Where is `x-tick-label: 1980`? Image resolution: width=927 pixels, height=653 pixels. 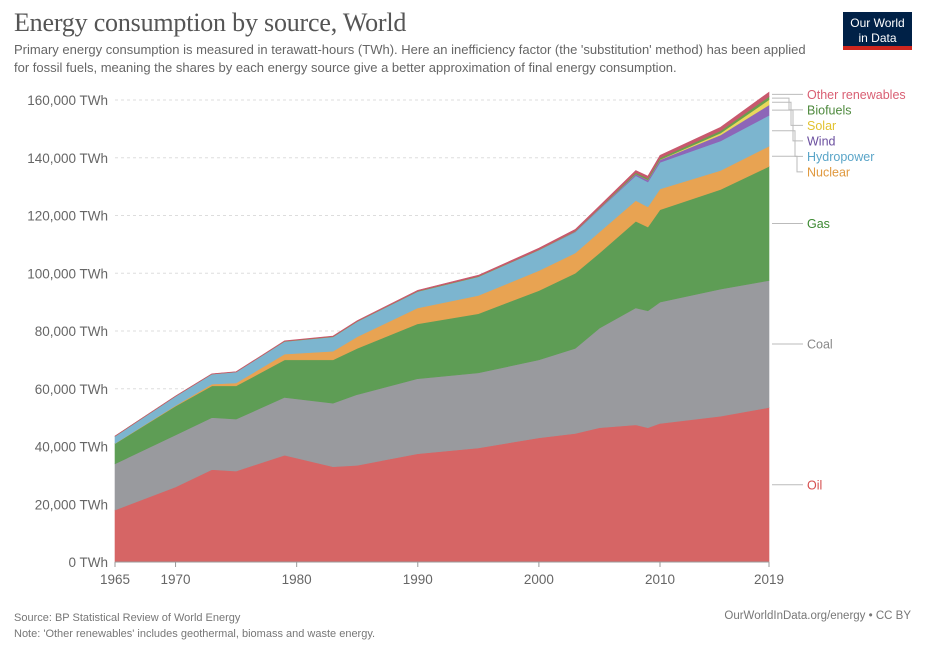
x-tick-label: 1980 is located at coordinates (297, 579).